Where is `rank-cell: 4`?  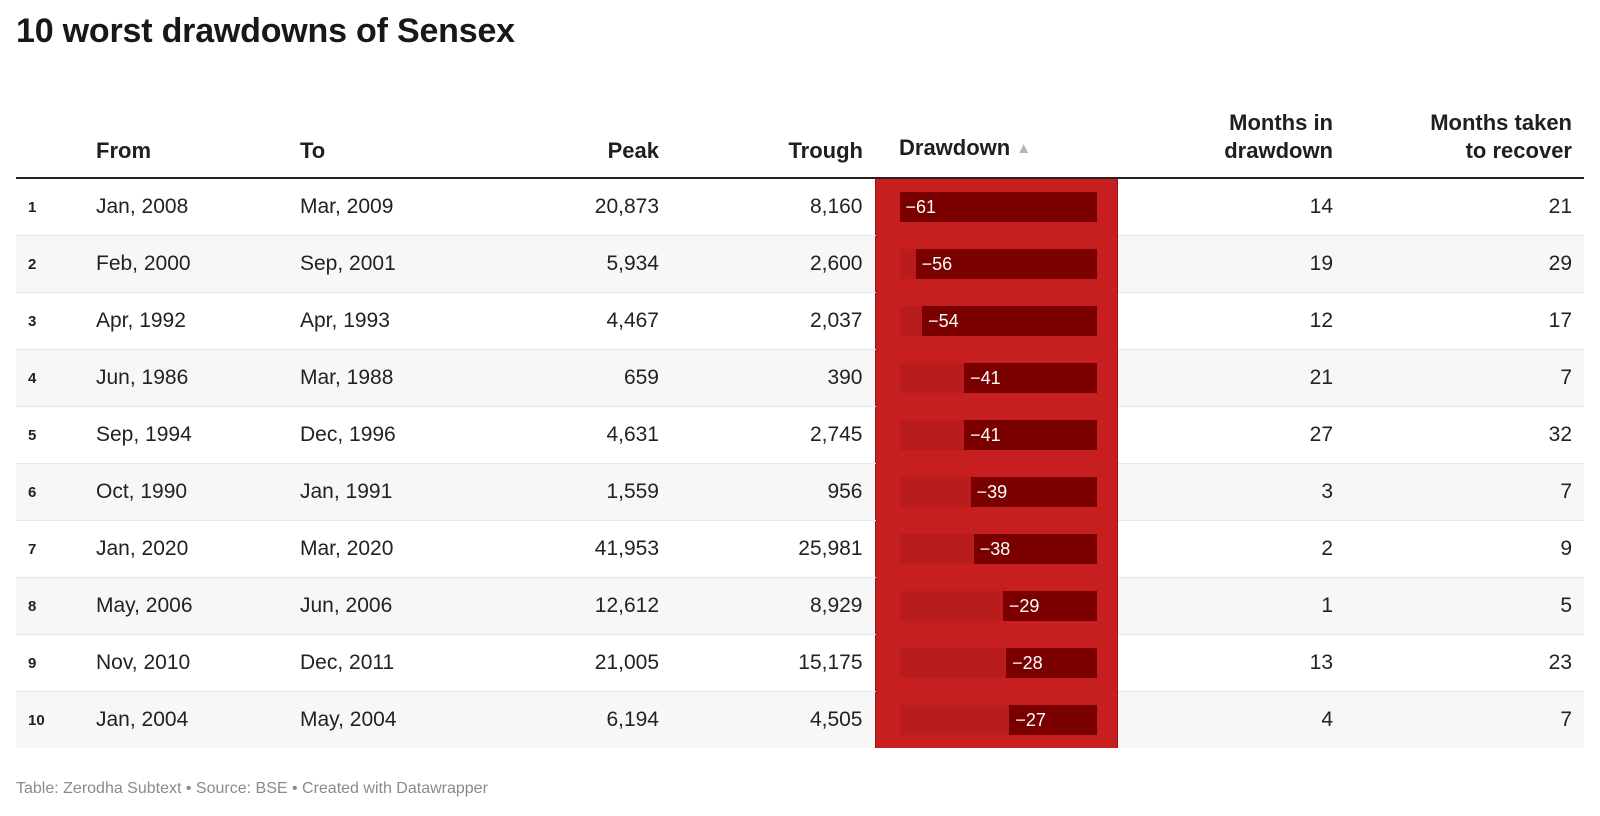
rank-cell: 4 is located at coordinates (56, 378).